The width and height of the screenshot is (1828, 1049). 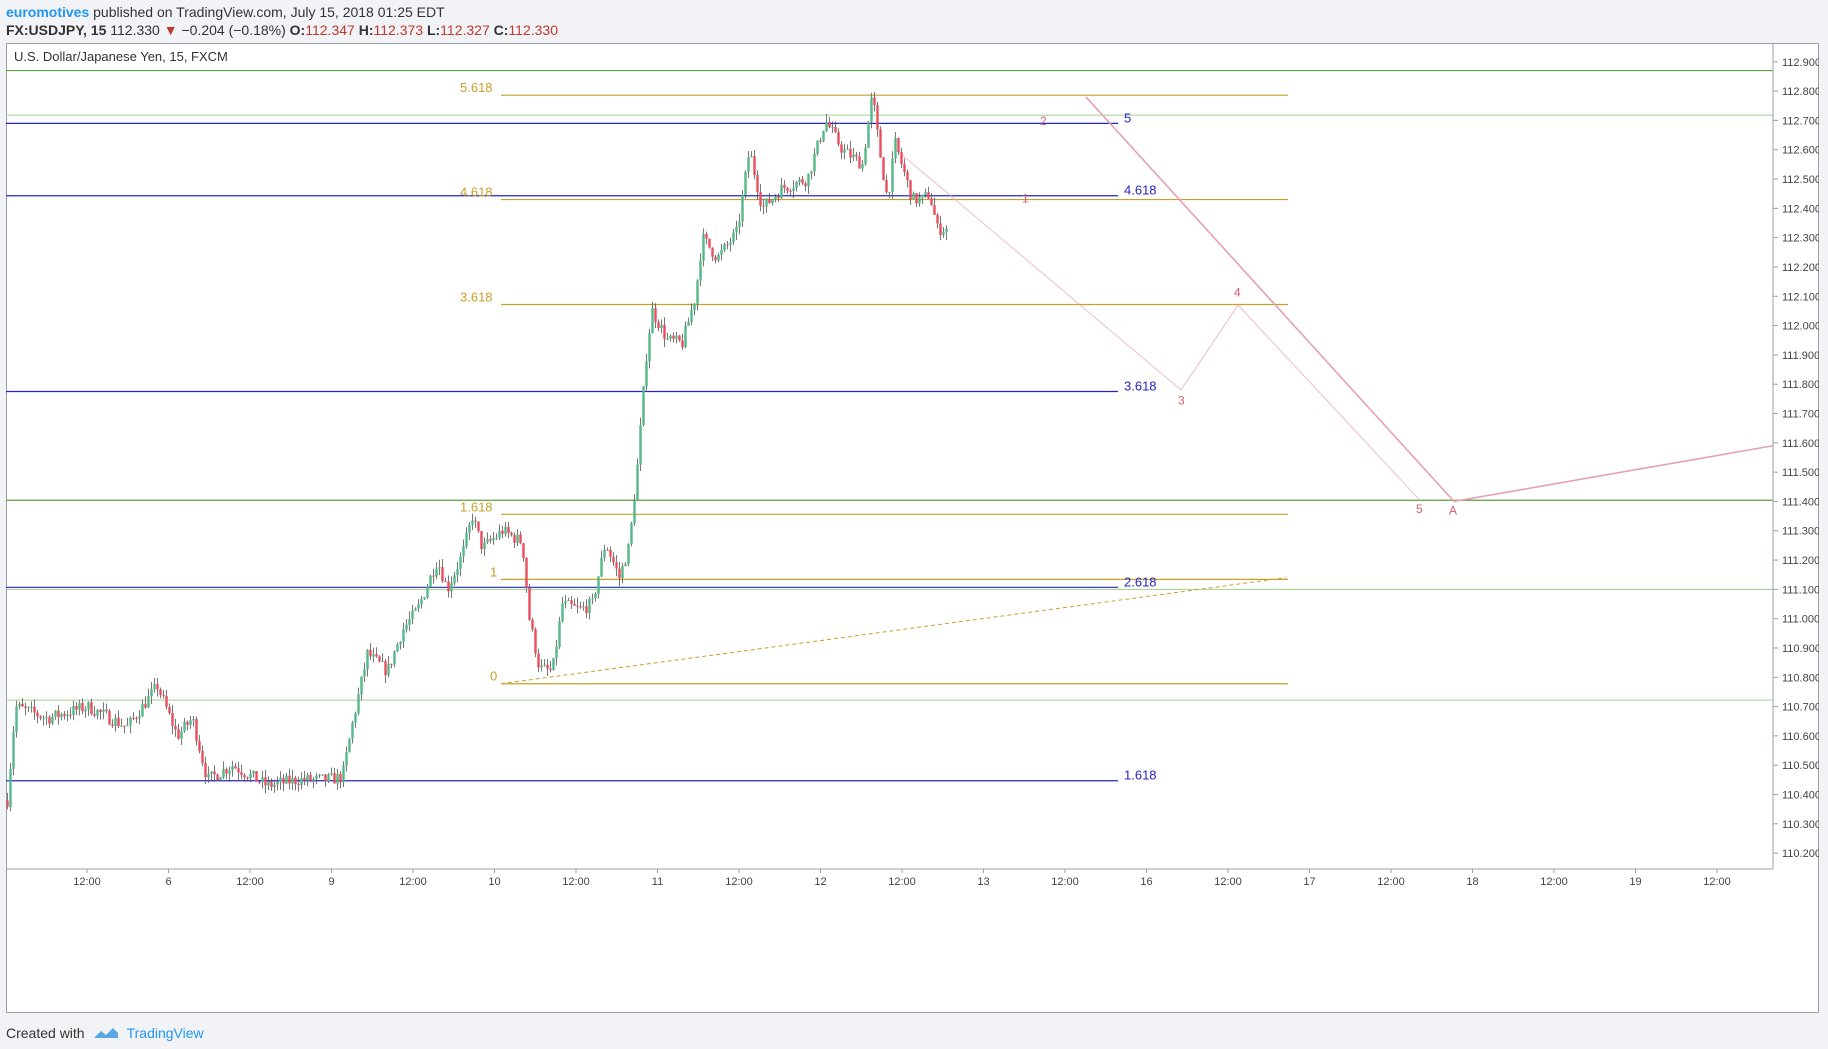 I want to click on price-change: −0.204 (−0.18%), so click(x=233, y=30).